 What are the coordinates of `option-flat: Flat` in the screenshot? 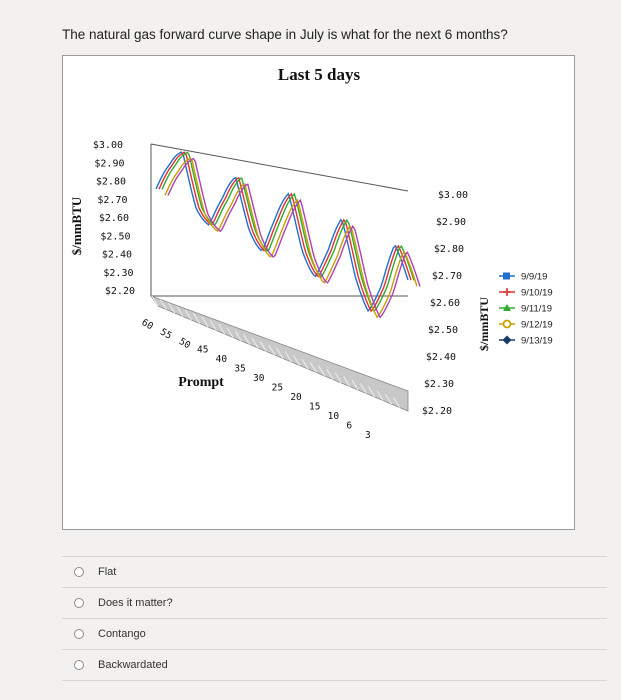 It's located at (334, 571).